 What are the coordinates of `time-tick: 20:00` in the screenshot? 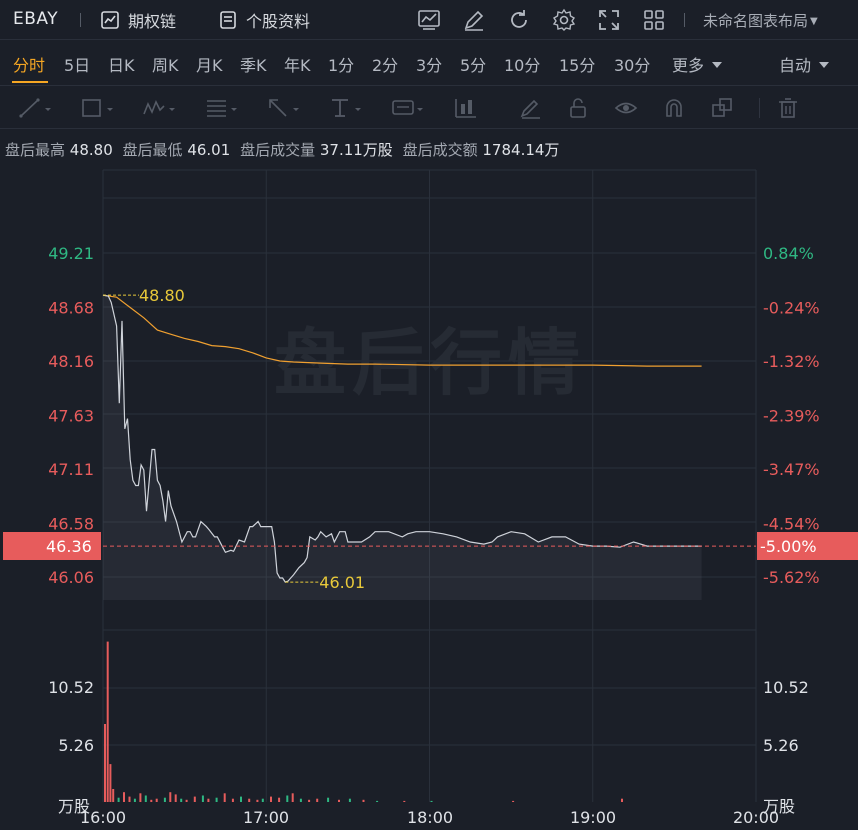 It's located at (756, 817).